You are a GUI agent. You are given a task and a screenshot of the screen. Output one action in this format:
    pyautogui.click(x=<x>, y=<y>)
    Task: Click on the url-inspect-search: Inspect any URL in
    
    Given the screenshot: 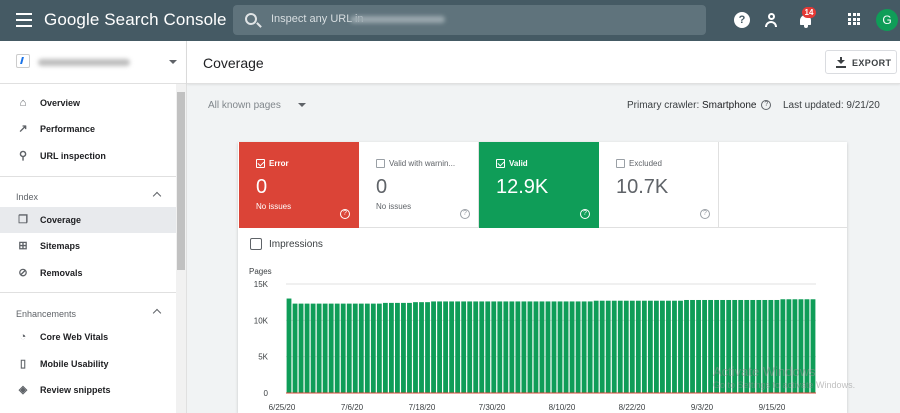 What is the action you would take?
    pyautogui.click(x=469, y=20)
    